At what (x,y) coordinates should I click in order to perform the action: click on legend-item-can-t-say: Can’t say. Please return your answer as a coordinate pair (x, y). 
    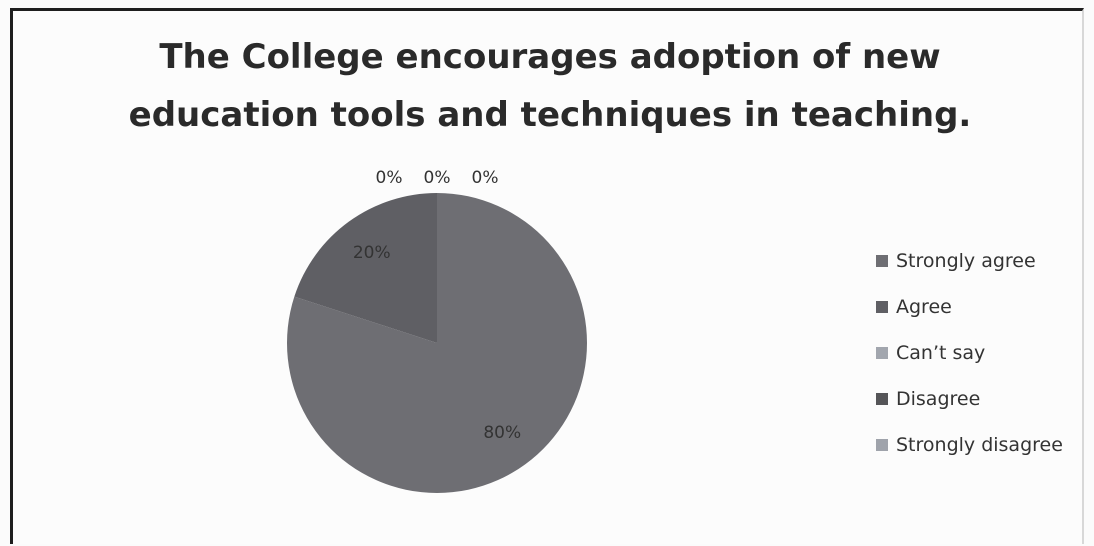
    Looking at the image, I should click on (969, 353).